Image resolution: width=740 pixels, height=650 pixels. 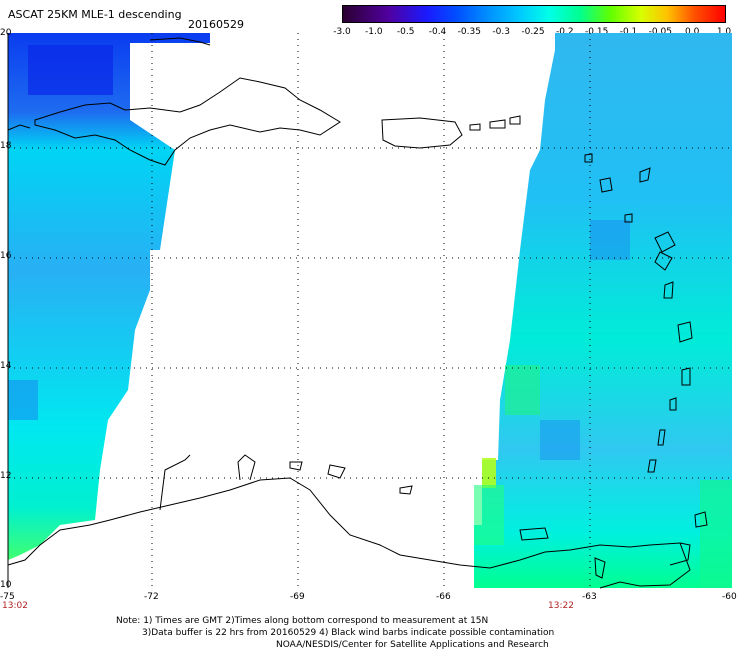 What do you see at coordinates (469, 32) in the screenshot?
I see `colorbar-tick-label: -0.35` at bounding box center [469, 32].